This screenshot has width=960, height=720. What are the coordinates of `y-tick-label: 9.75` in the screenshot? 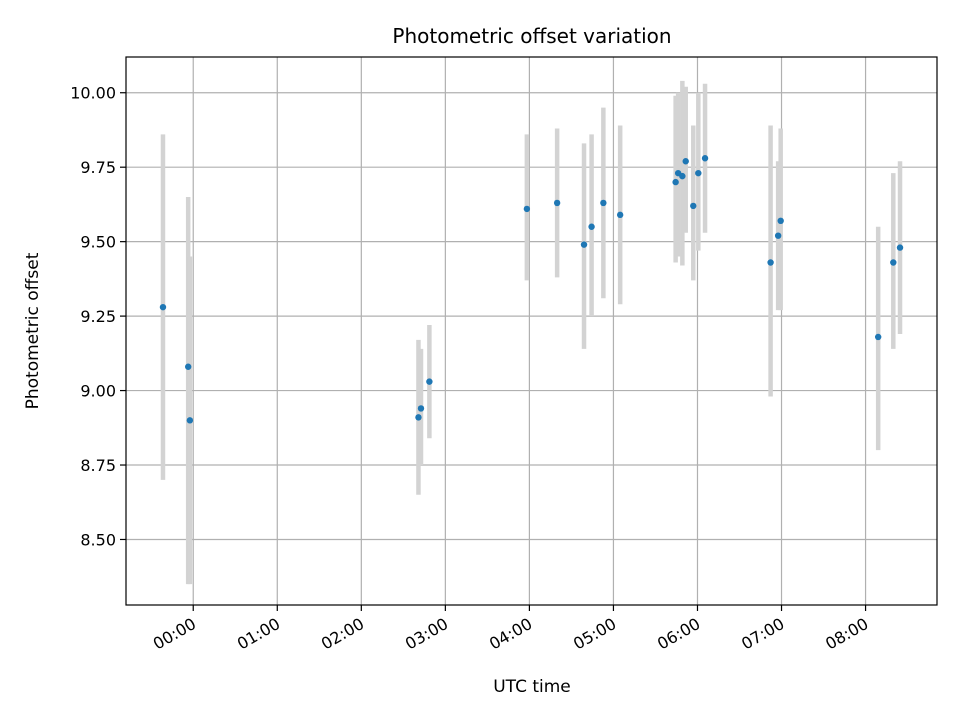 It's located at (98, 167).